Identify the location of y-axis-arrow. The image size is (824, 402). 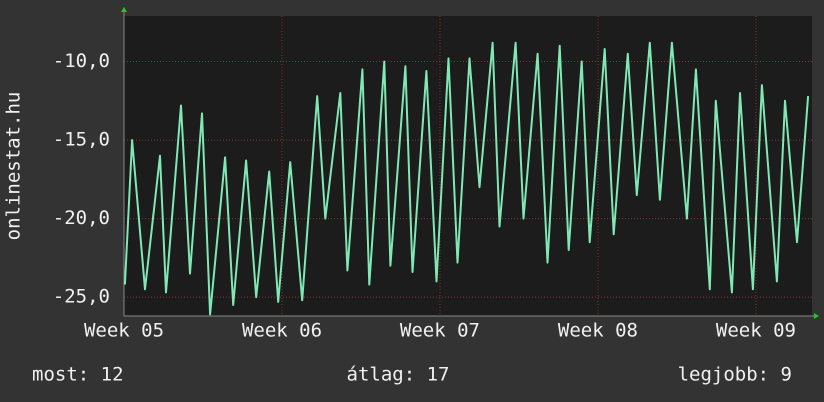
(124, 9).